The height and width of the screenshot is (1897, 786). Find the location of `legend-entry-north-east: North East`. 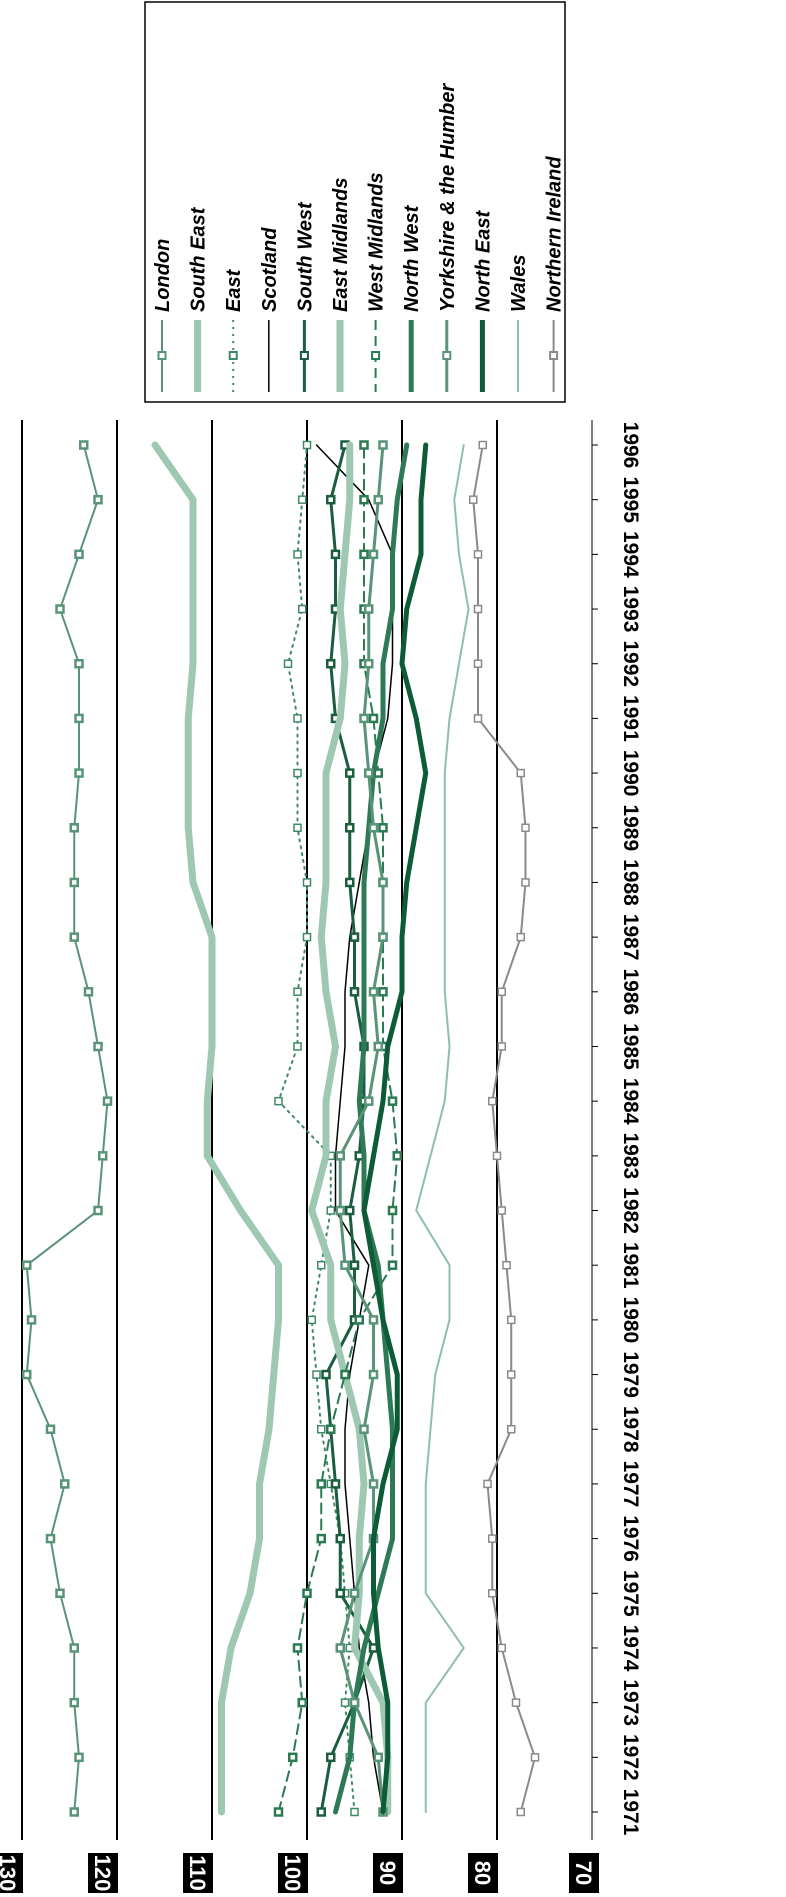

legend-entry-north-east: North East is located at coordinates (483, 301).